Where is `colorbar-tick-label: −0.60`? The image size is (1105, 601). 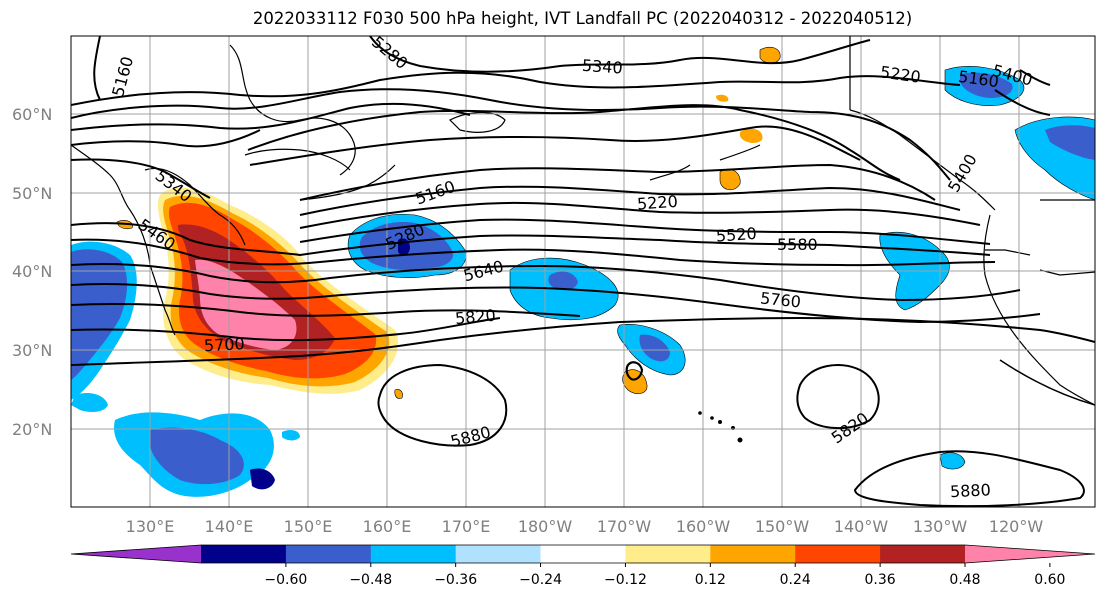 colorbar-tick-label: −0.60 is located at coordinates (285, 580).